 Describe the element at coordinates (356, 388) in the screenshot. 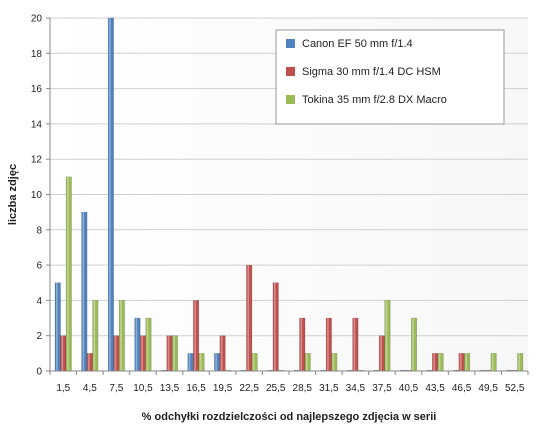

I see `x-tick-label: 34,5` at that location.